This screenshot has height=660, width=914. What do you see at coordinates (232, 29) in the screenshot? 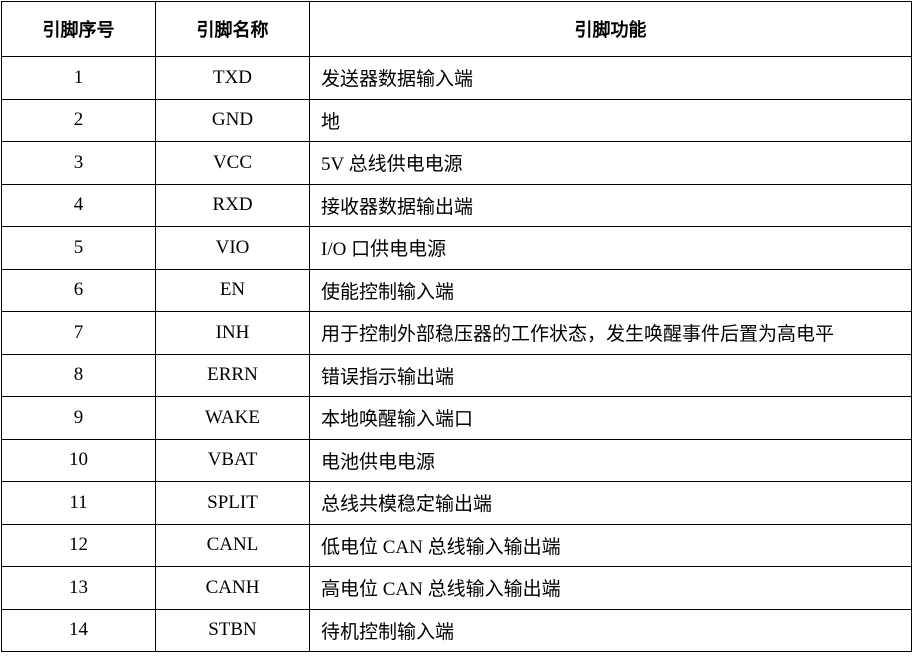
I see `header-pin-name: 引脚名称` at bounding box center [232, 29].